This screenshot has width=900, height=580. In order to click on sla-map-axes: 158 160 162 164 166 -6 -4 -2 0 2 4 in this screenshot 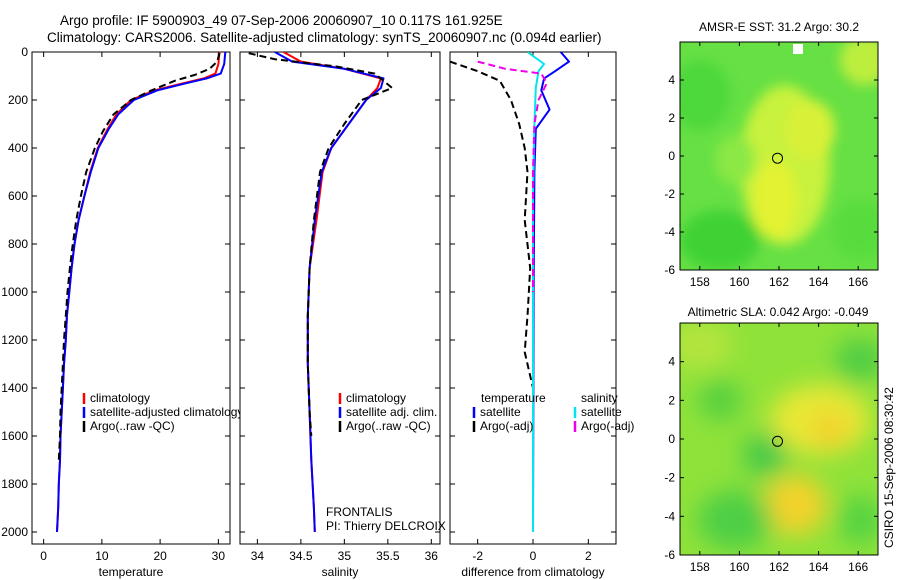, I will do `click(771, 448)`.